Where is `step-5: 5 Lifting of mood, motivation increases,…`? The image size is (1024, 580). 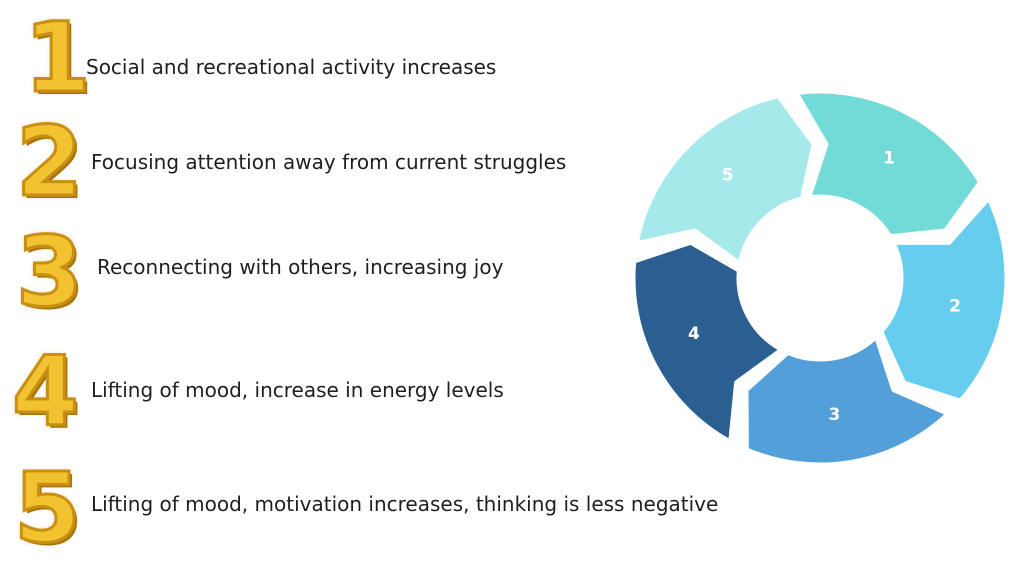 step-5: 5 Lifting of mood, motivation increases,… is located at coordinates (360, 508).